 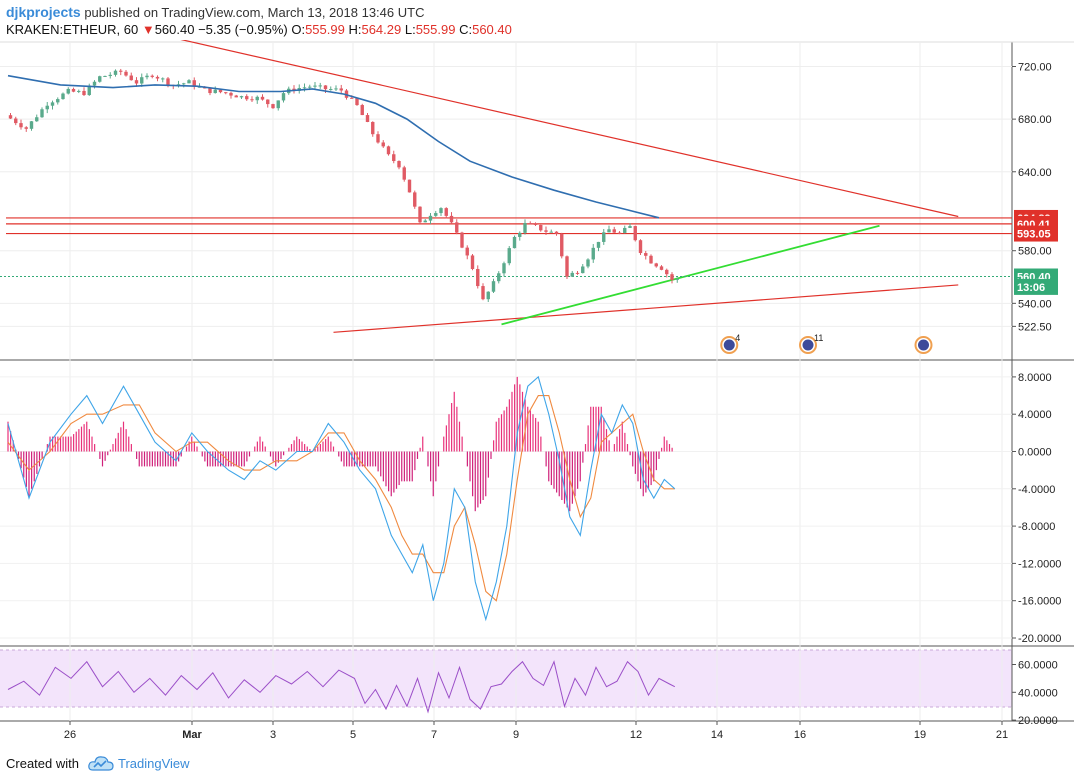 What do you see at coordinates (717, 735) in the screenshot?
I see `x-tick-label: 14` at bounding box center [717, 735].